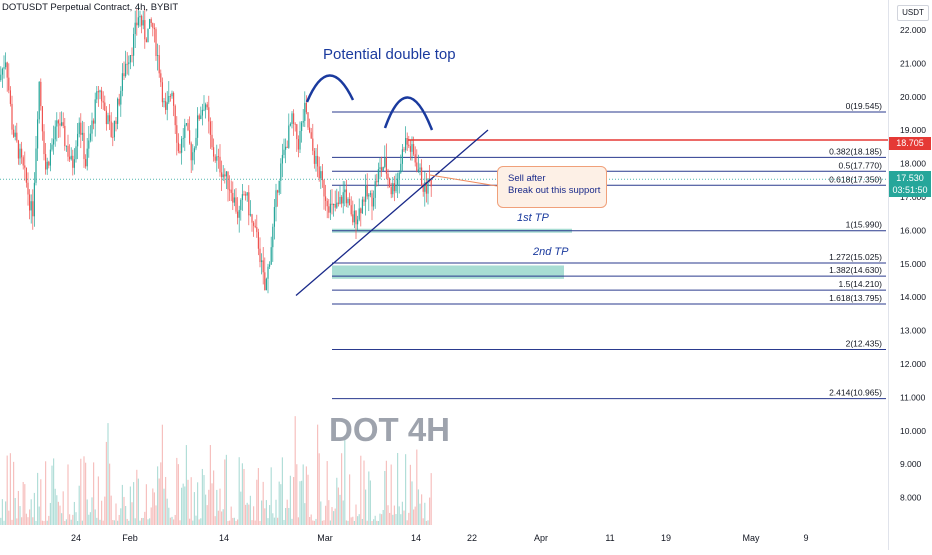  Describe the element at coordinates (913, 331) in the screenshot. I see `price-tick-label: 13.000` at that location.